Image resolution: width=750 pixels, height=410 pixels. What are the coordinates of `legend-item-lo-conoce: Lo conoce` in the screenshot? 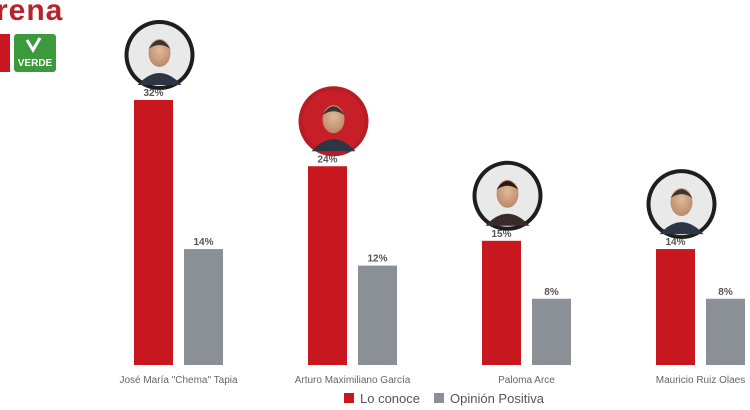 It's located at (382, 398).